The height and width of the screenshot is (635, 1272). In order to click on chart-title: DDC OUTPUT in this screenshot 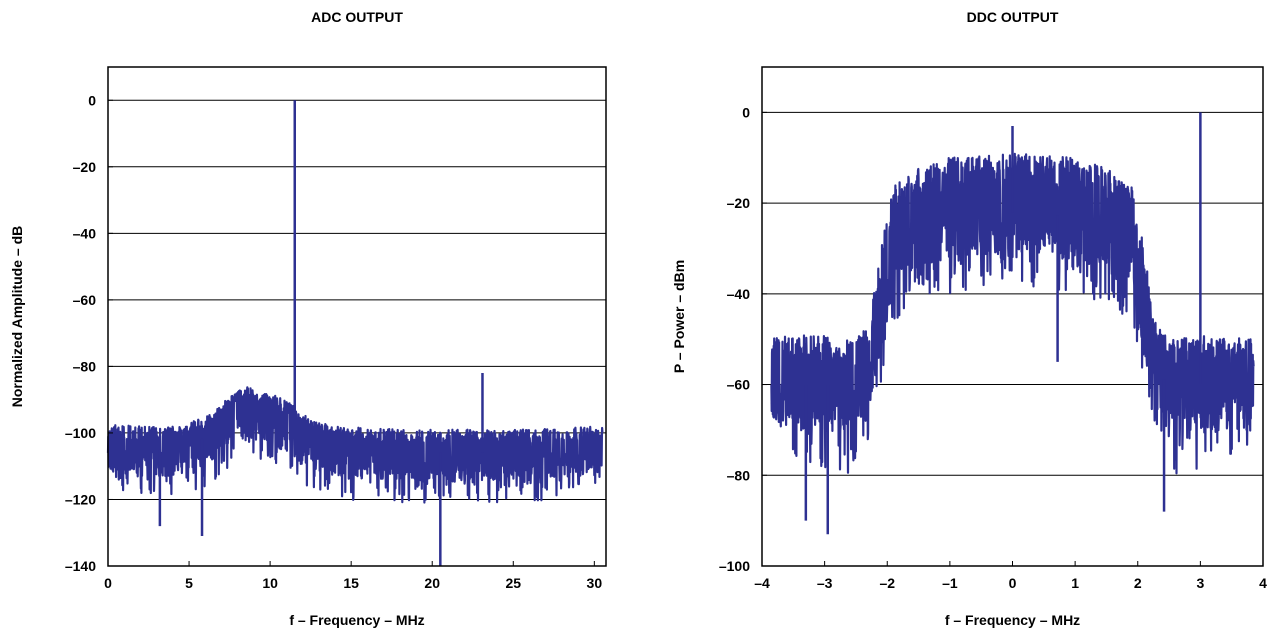, I will do `click(1013, 17)`.